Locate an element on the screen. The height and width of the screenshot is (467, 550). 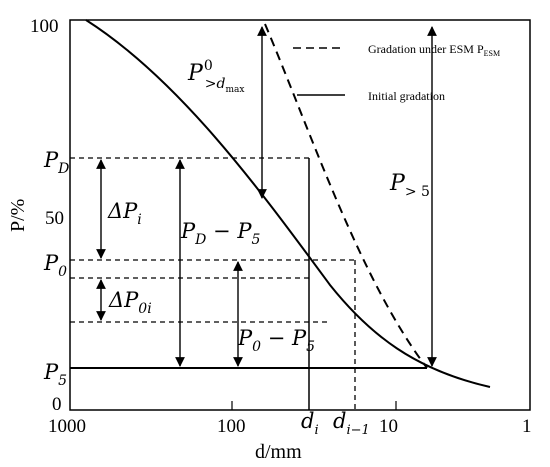
y-axis-label: P/% is located at coordinates (18, 215).